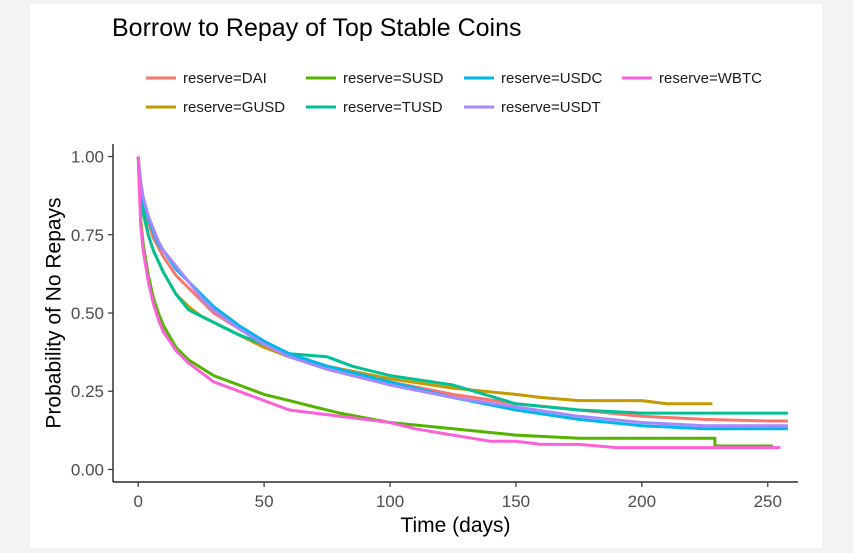  I want to click on legend-label-reserve-usdc: reserve=USDC, so click(551, 78).